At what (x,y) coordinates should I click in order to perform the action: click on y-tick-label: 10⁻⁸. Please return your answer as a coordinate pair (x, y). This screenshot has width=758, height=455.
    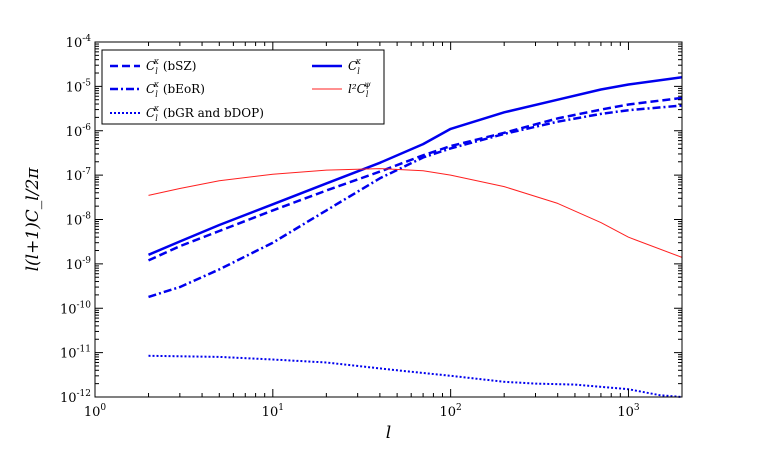
    Looking at the image, I should click on (79, 220).